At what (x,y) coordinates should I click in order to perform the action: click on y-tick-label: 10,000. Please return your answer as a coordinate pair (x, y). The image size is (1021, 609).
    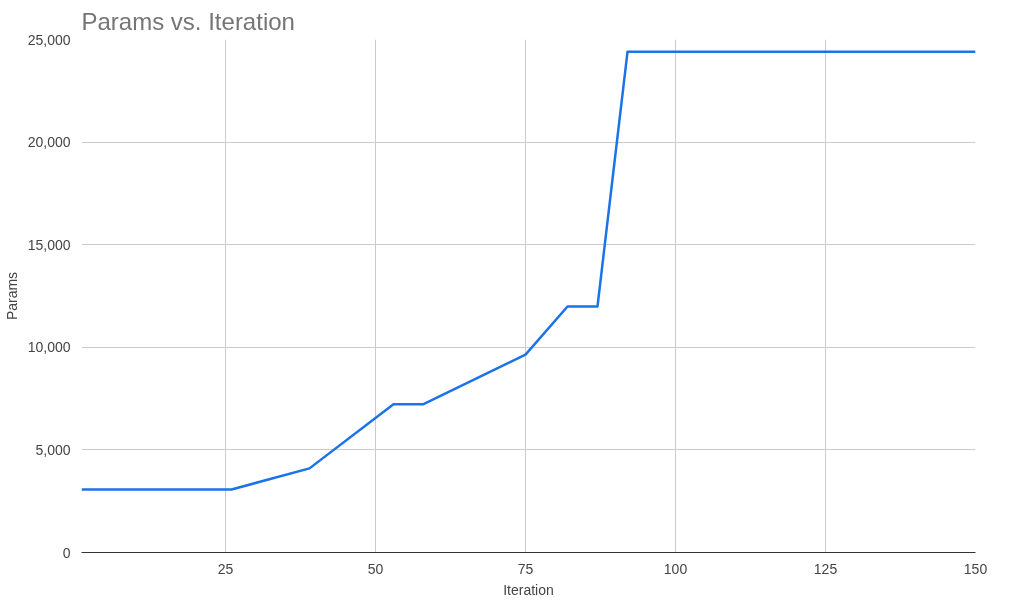
    Looking at the image, I should click on (49, 347).